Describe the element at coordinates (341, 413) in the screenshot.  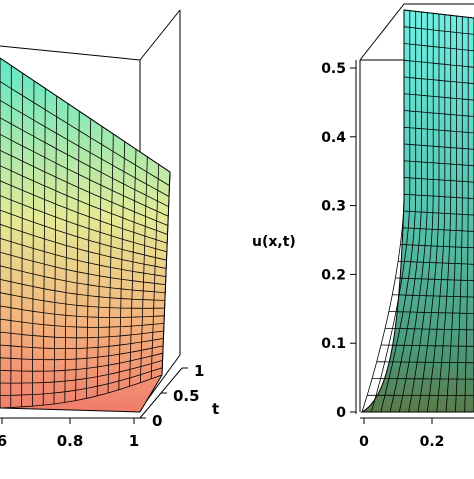
I see `right-z-tick-label: 0` at that location.